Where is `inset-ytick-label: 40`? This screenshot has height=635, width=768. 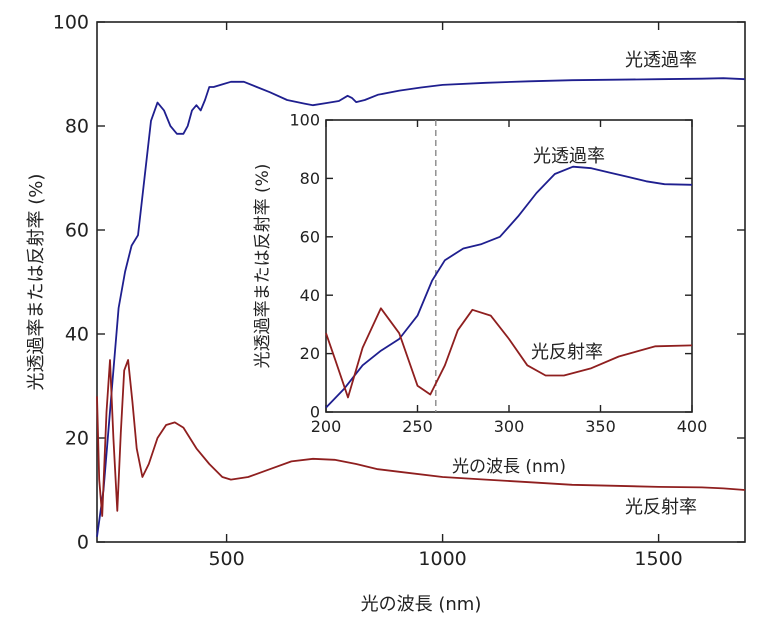 inset-ytick-label: 40 is located at coordinates (310, 295).